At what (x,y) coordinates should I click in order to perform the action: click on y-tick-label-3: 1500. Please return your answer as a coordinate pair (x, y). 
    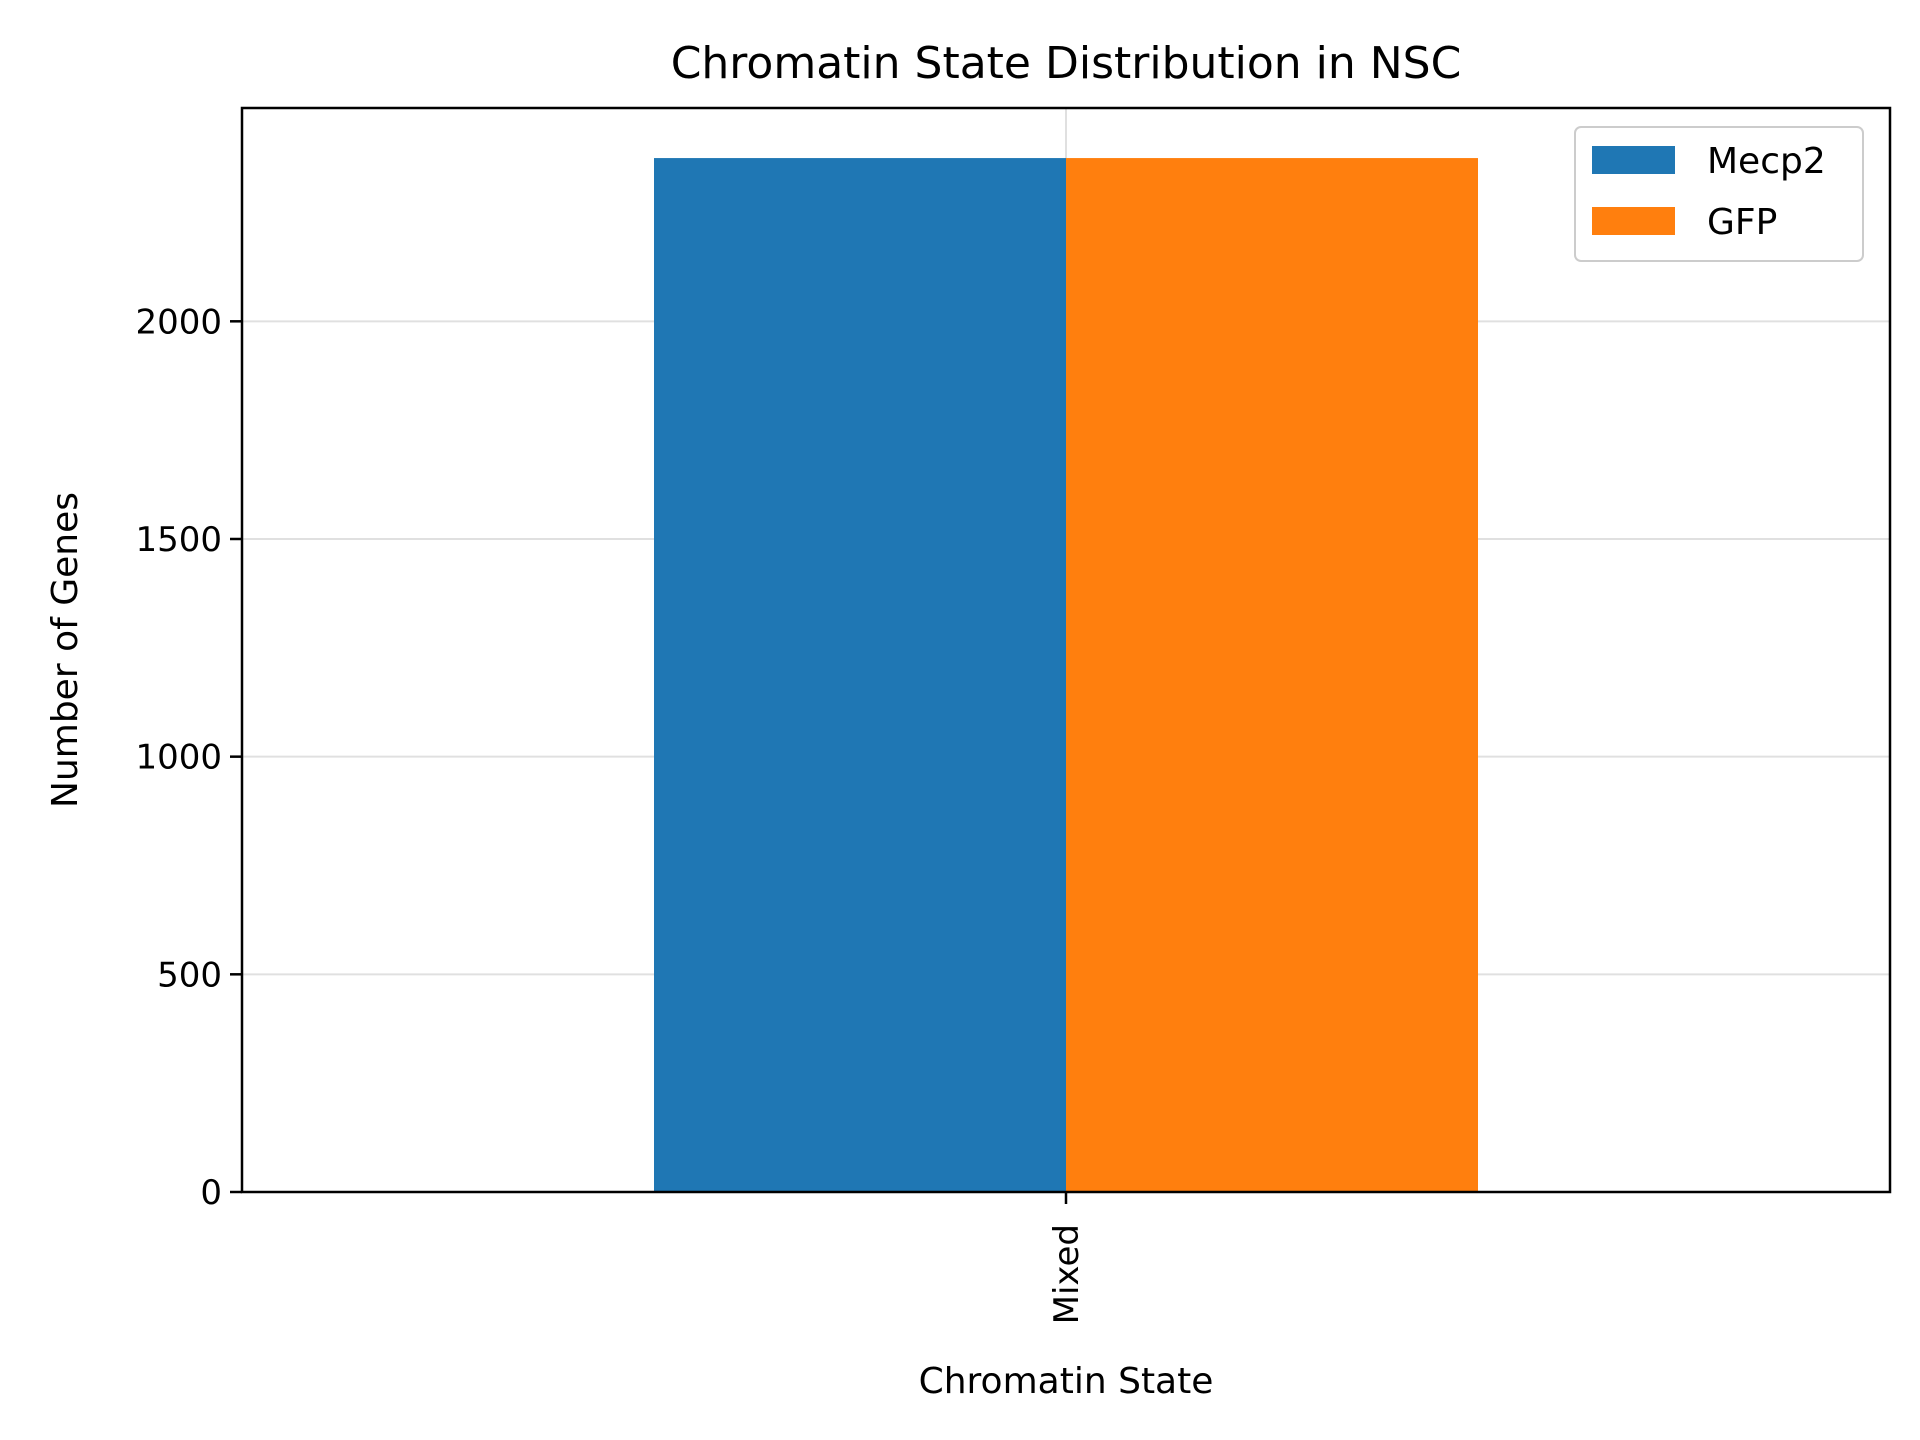
    Looking at the image, I should click on (178, 540).